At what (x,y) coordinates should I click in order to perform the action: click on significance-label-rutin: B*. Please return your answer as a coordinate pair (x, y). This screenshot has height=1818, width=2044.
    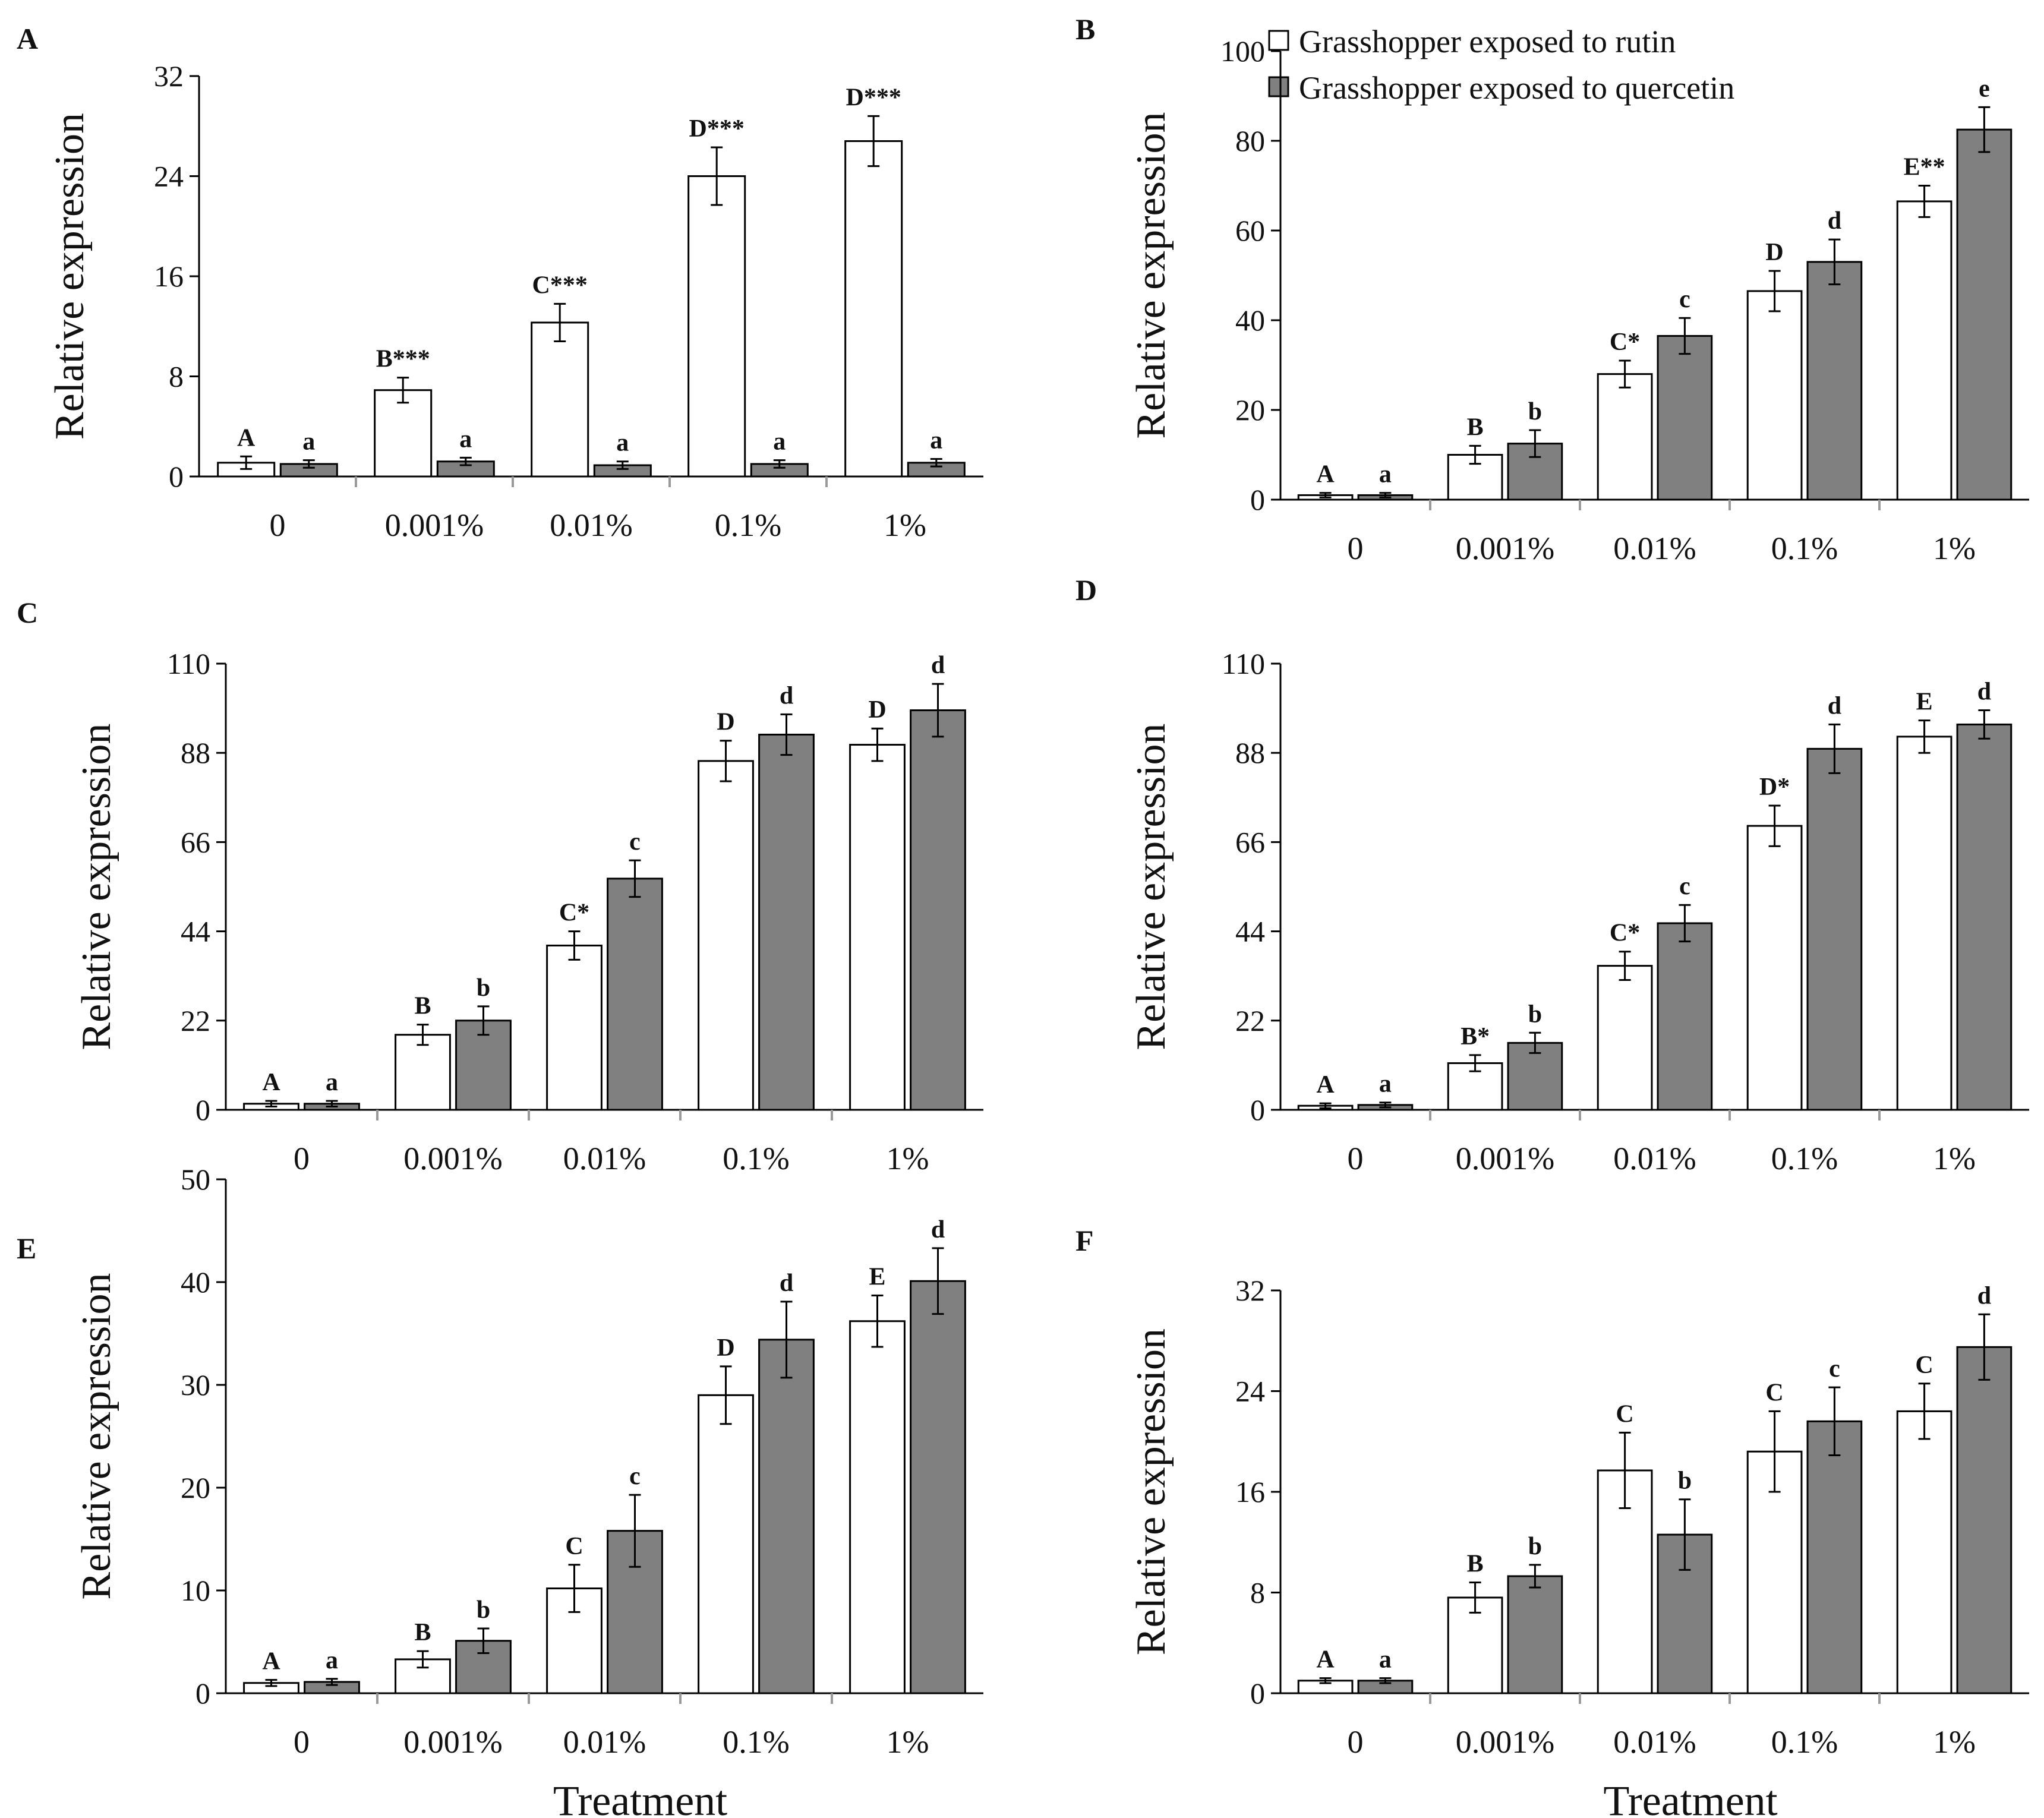
    Looking at the image, I should click on (1475, 1036).